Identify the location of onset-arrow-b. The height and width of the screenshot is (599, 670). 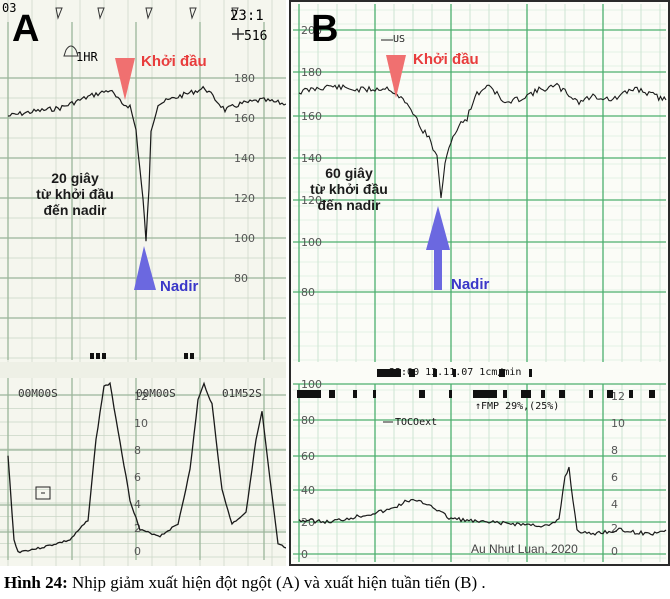
(396, 76).